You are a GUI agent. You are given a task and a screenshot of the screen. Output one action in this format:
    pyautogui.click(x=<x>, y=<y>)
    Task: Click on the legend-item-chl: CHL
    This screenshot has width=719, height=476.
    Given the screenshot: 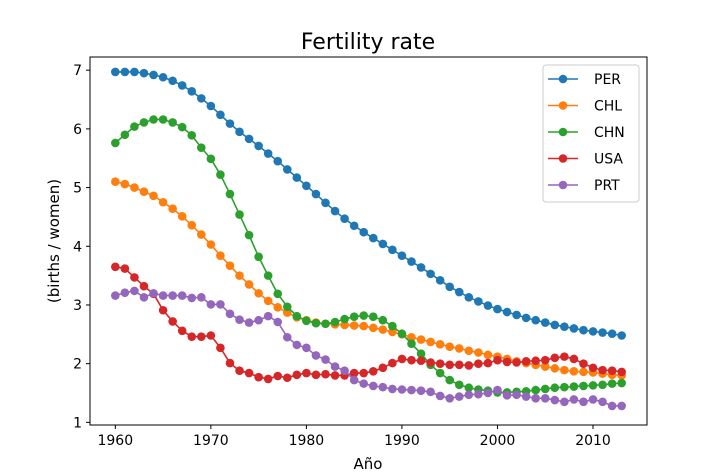 What is the action you would take?
    pyautogui.click(x=585, y=107)
    